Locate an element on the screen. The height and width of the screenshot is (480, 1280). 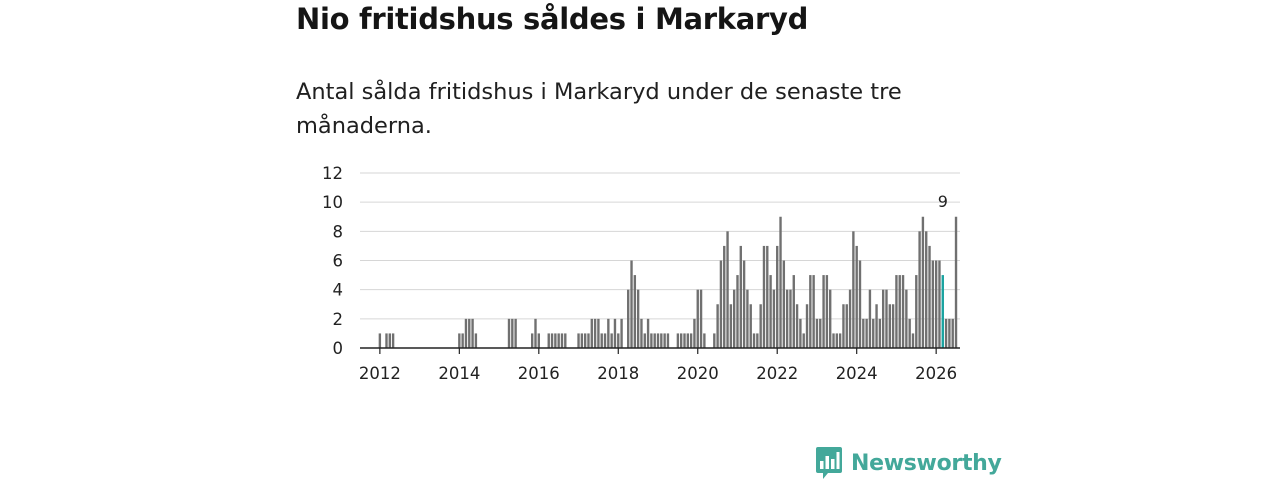
highlight-callout: 9 is located at coordinates (943, 201).